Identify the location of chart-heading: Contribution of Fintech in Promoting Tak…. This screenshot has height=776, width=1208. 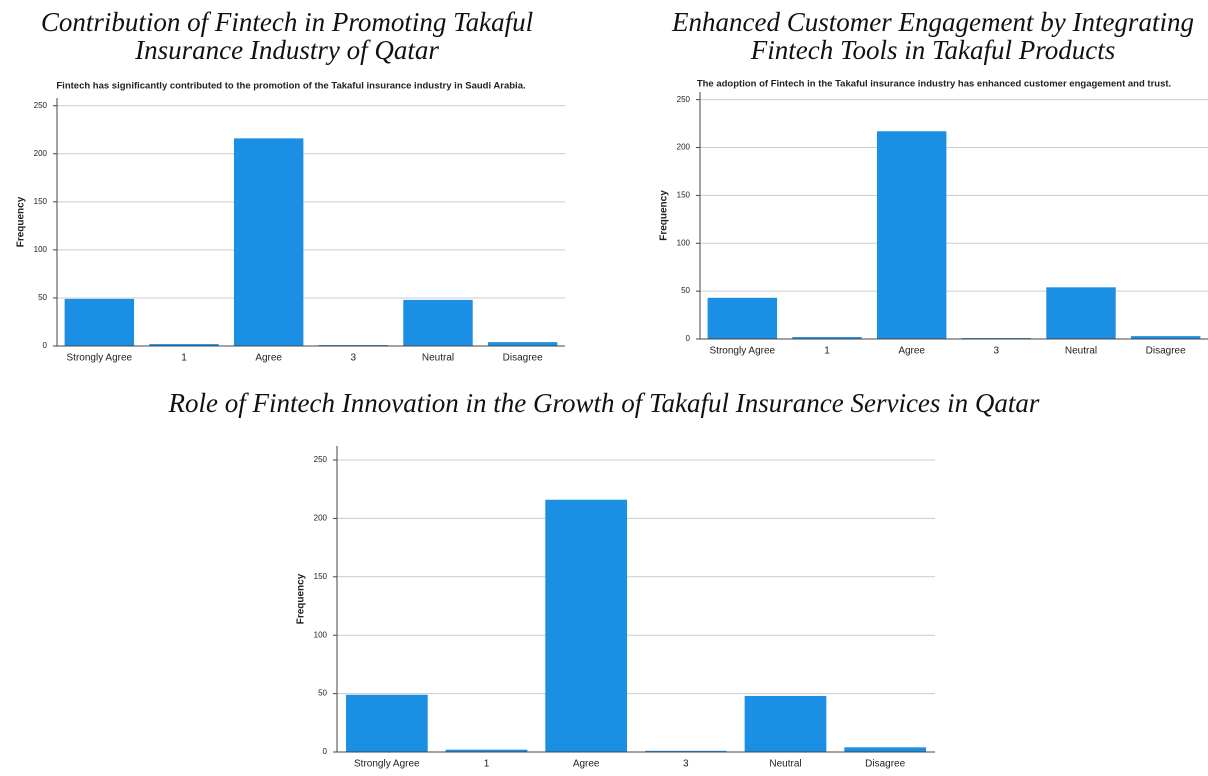
(287, 36).